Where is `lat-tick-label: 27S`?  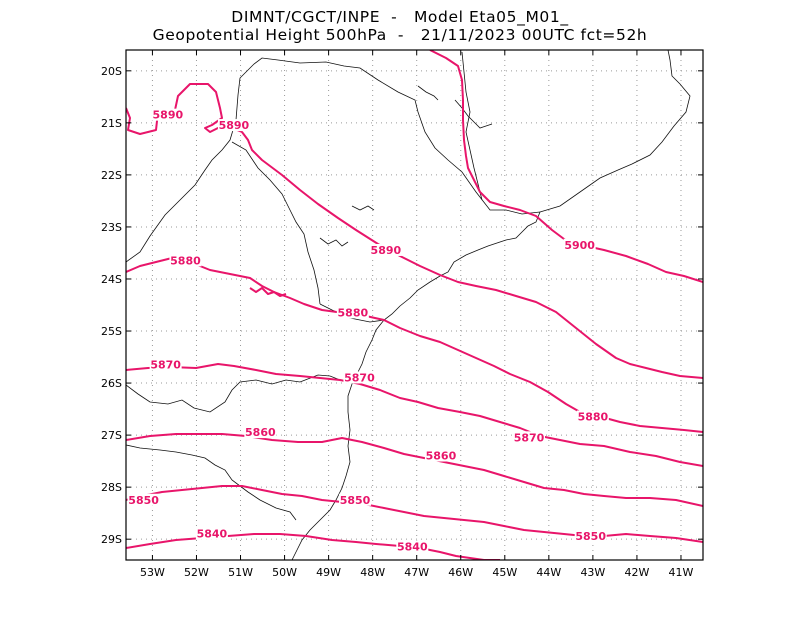 lat-tick-label: 27S is located at coordinates (111, 435).